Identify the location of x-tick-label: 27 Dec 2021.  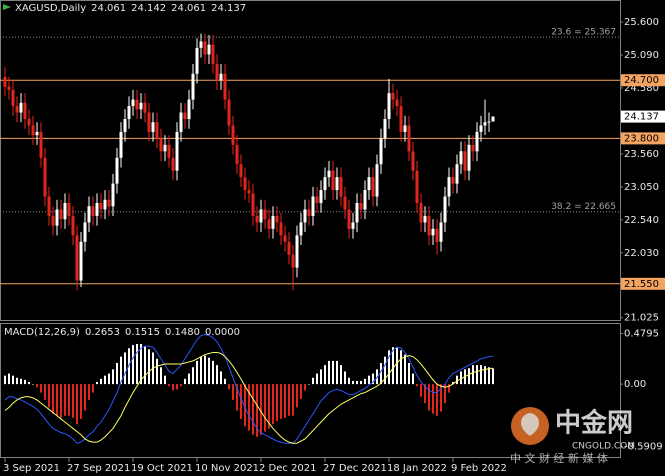
(355, 468).